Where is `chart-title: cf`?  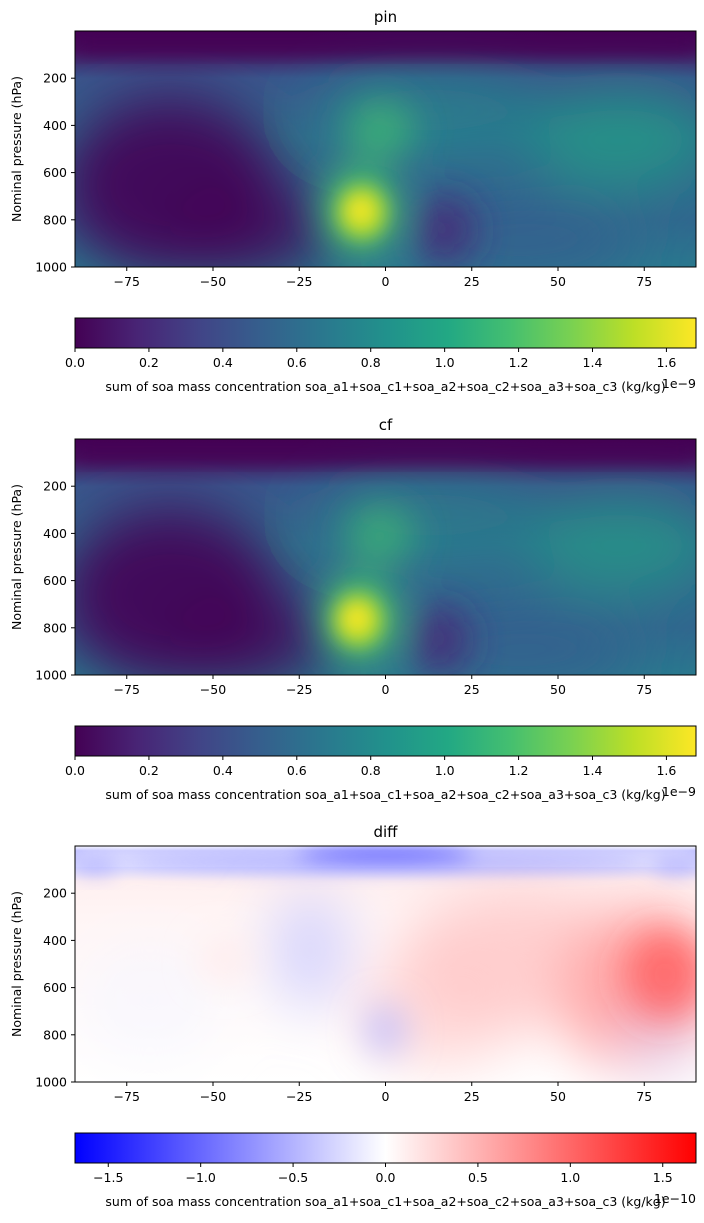
chart-title: cf is located at coordinates (386, 425).